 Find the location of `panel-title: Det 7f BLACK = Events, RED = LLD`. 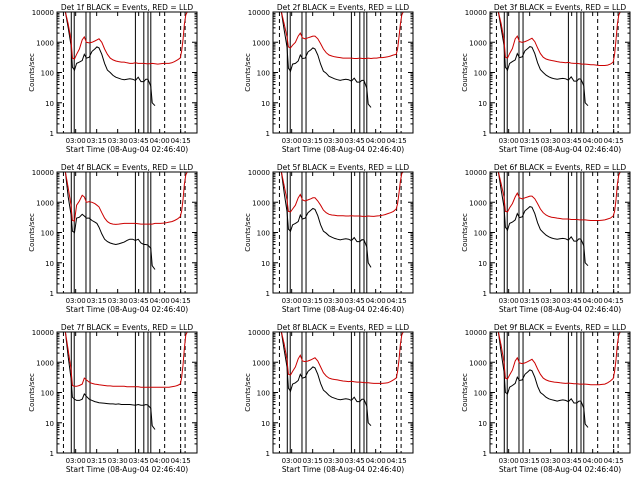

panel-title: Det 7f BLACK = Events, RED = LLD is located at coordinates (127, 327).